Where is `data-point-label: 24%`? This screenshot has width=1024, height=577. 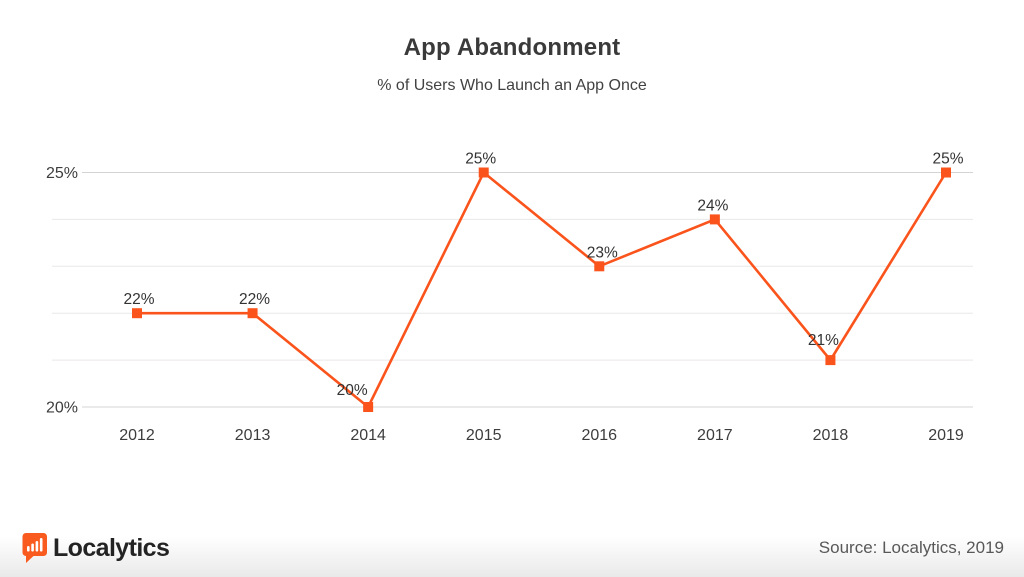
data-point-label: 24% is located at coordinates (712, 205).